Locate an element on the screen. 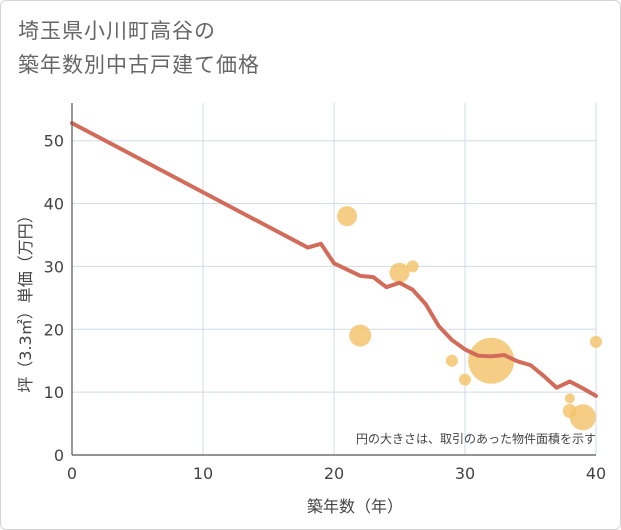 The height and width of the screenshot is (530, 621). y-tick-label: 40 is located at coordinates (54, 204).